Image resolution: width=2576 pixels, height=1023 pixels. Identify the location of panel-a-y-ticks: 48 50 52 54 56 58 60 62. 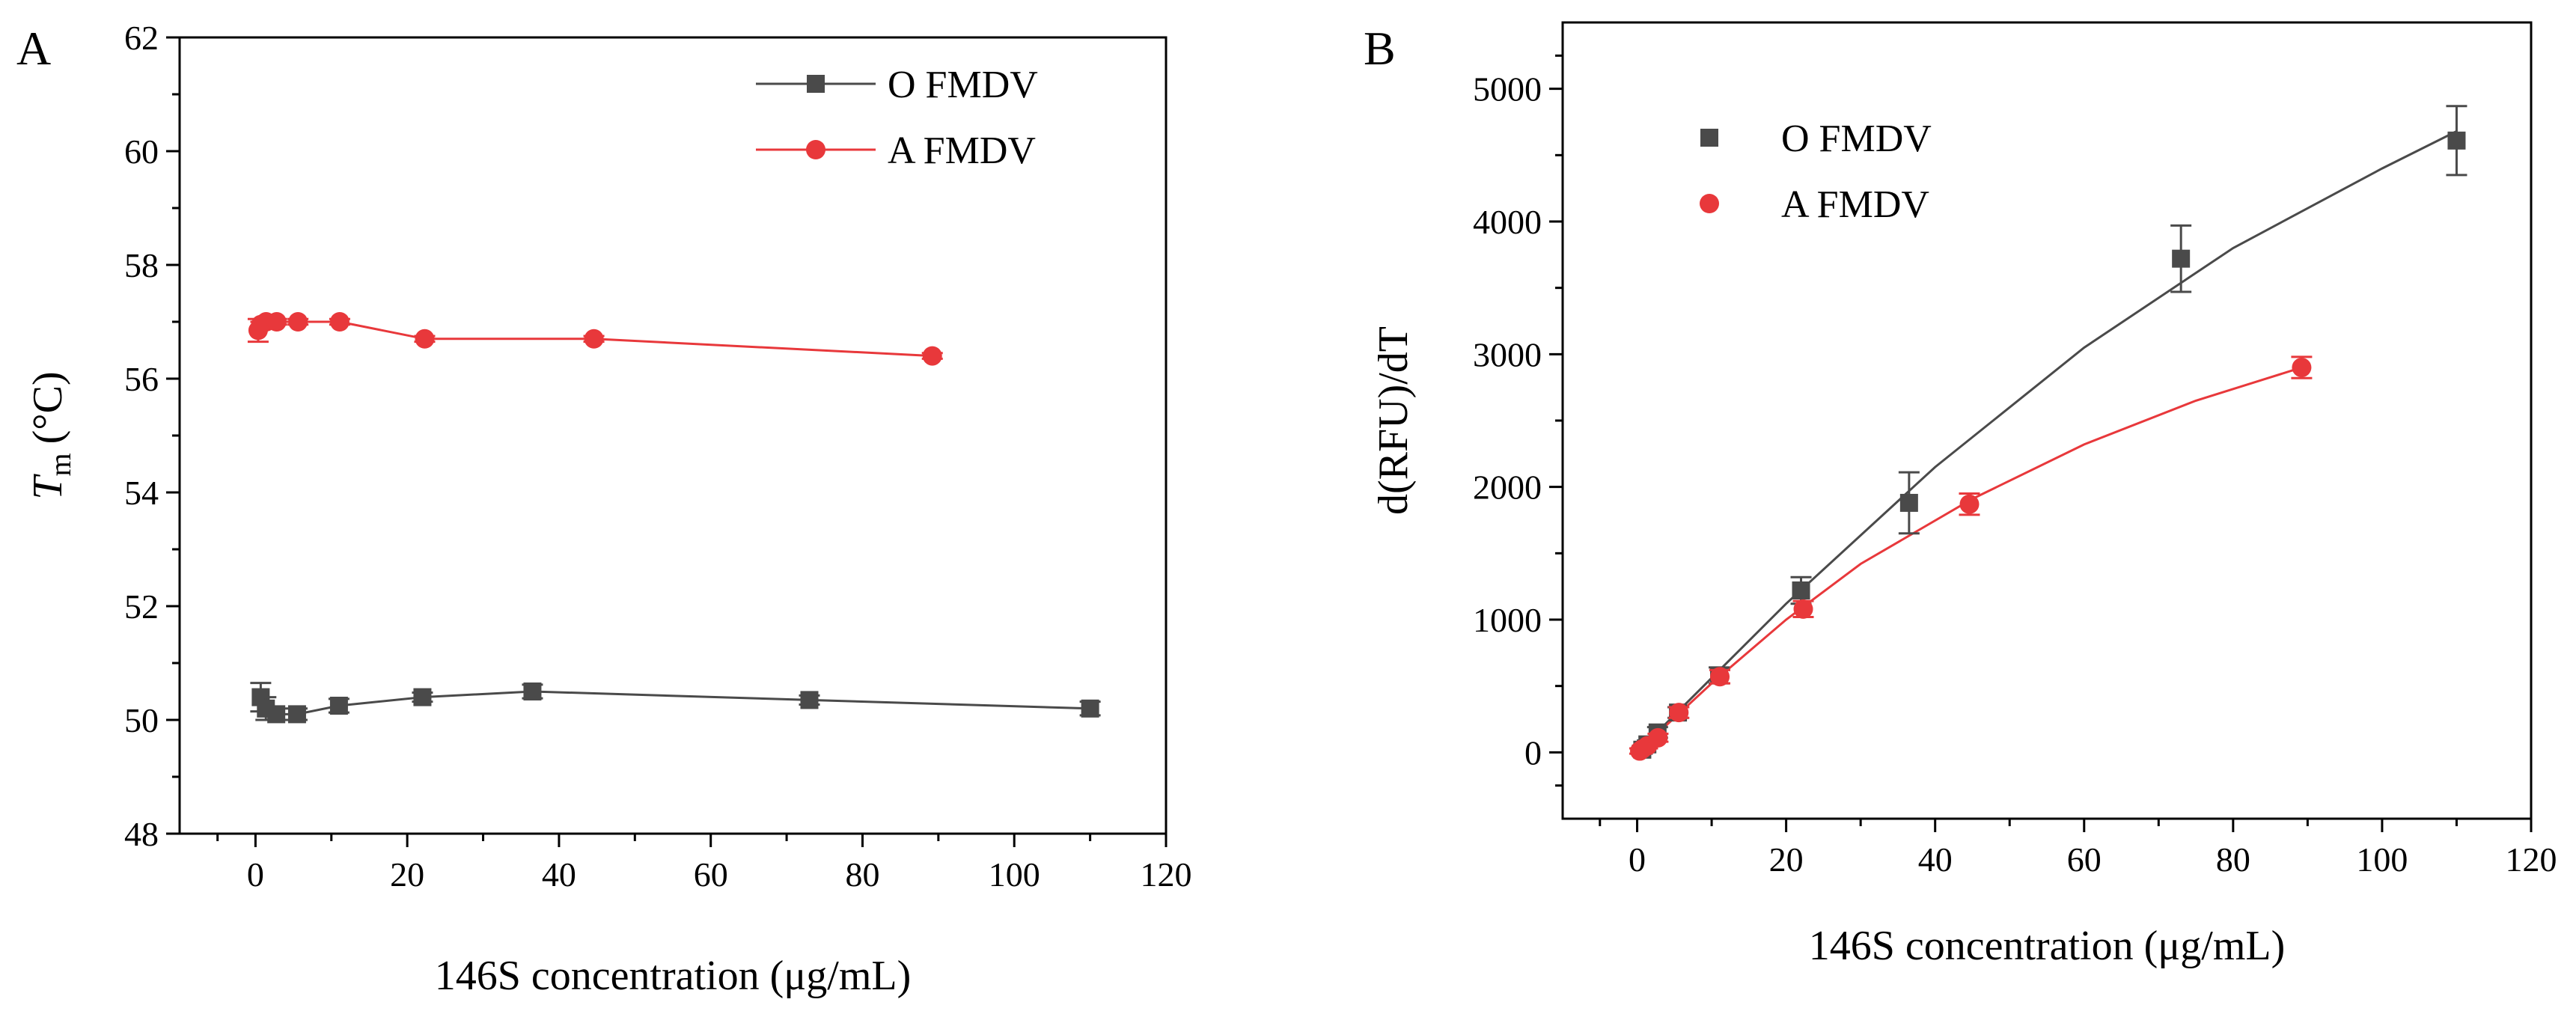
(152, 436).